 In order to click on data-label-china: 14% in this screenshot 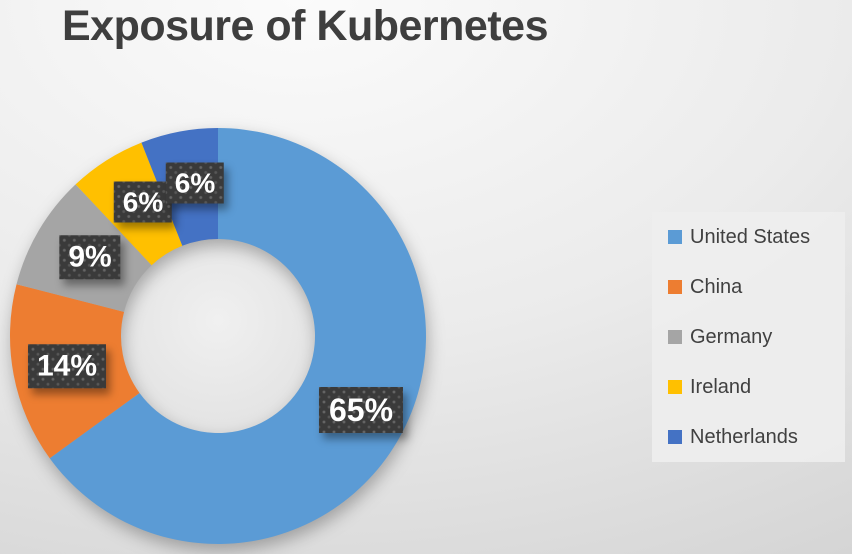, I will do `click(67, 366)`.